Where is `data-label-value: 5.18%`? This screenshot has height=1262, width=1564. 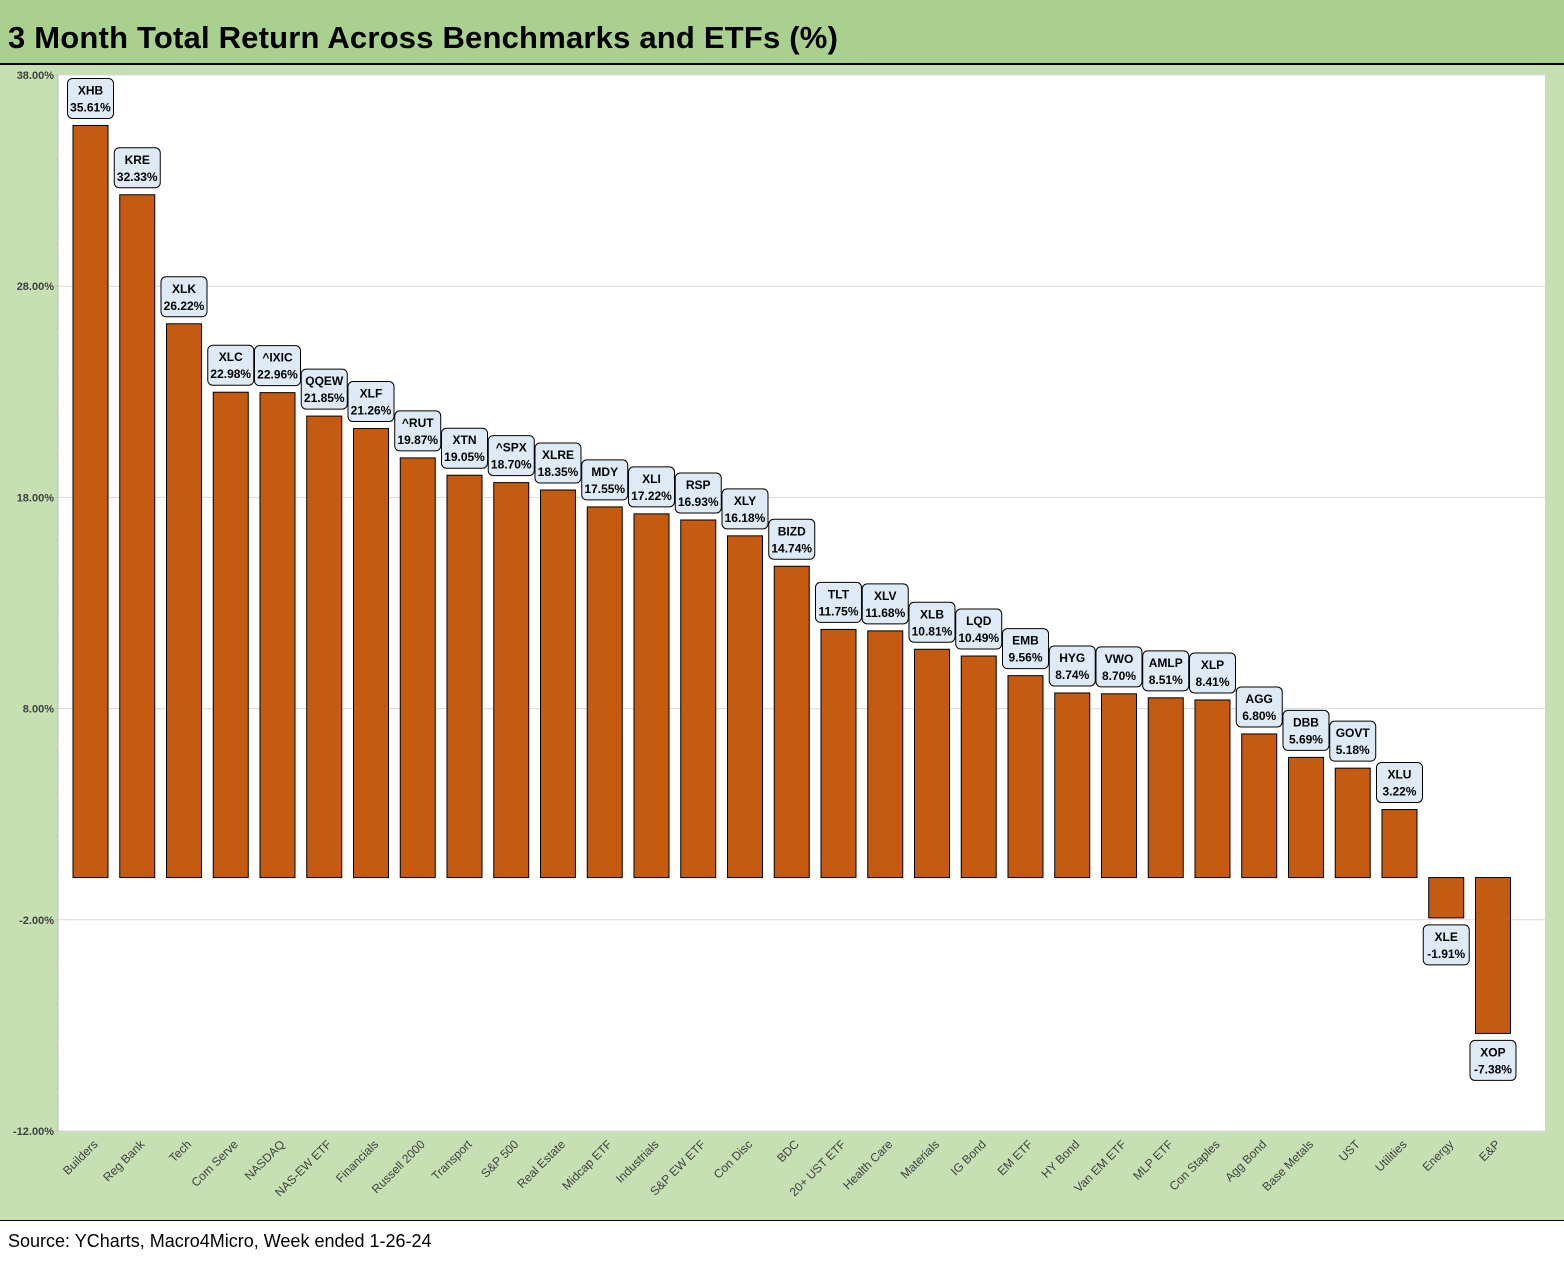 data-label-value: 5.18% is located at coordinates (1353, 750).